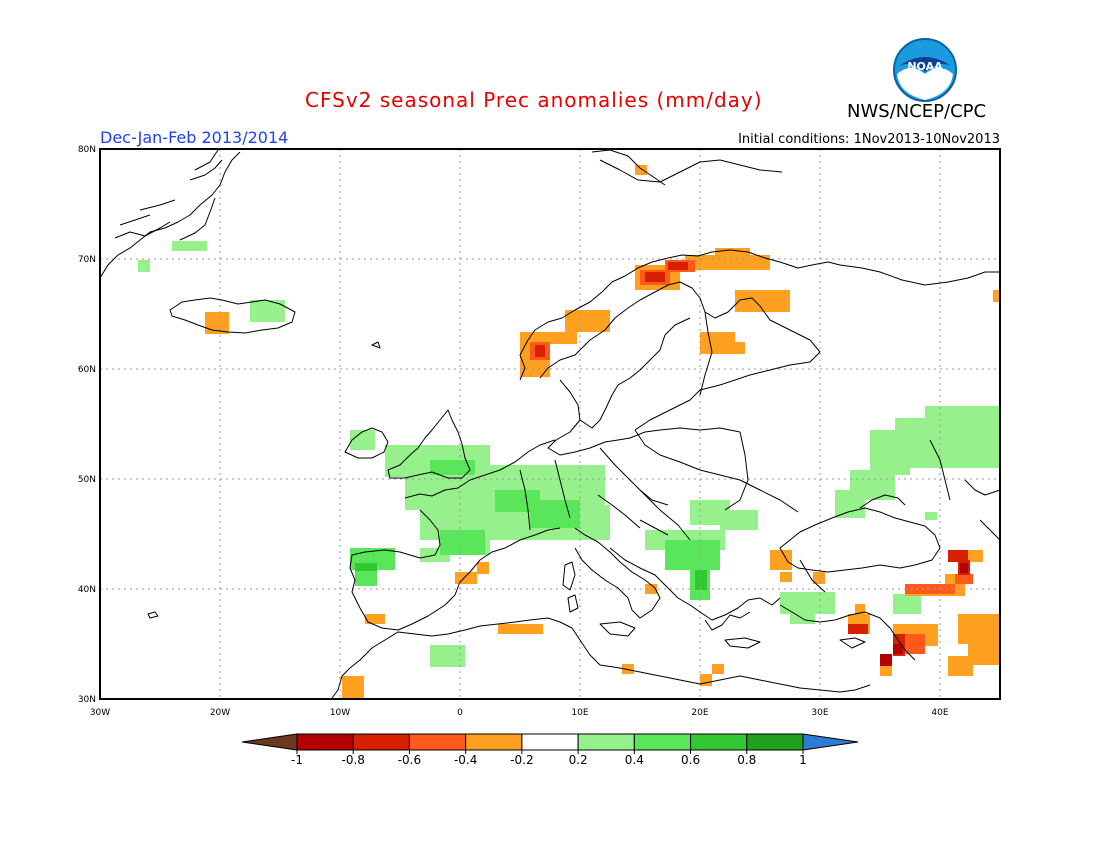 Image resolution: width=1100 pixels, height=850 pixels. I want to click on colorbar-label: -0.4, so click(465, 760).